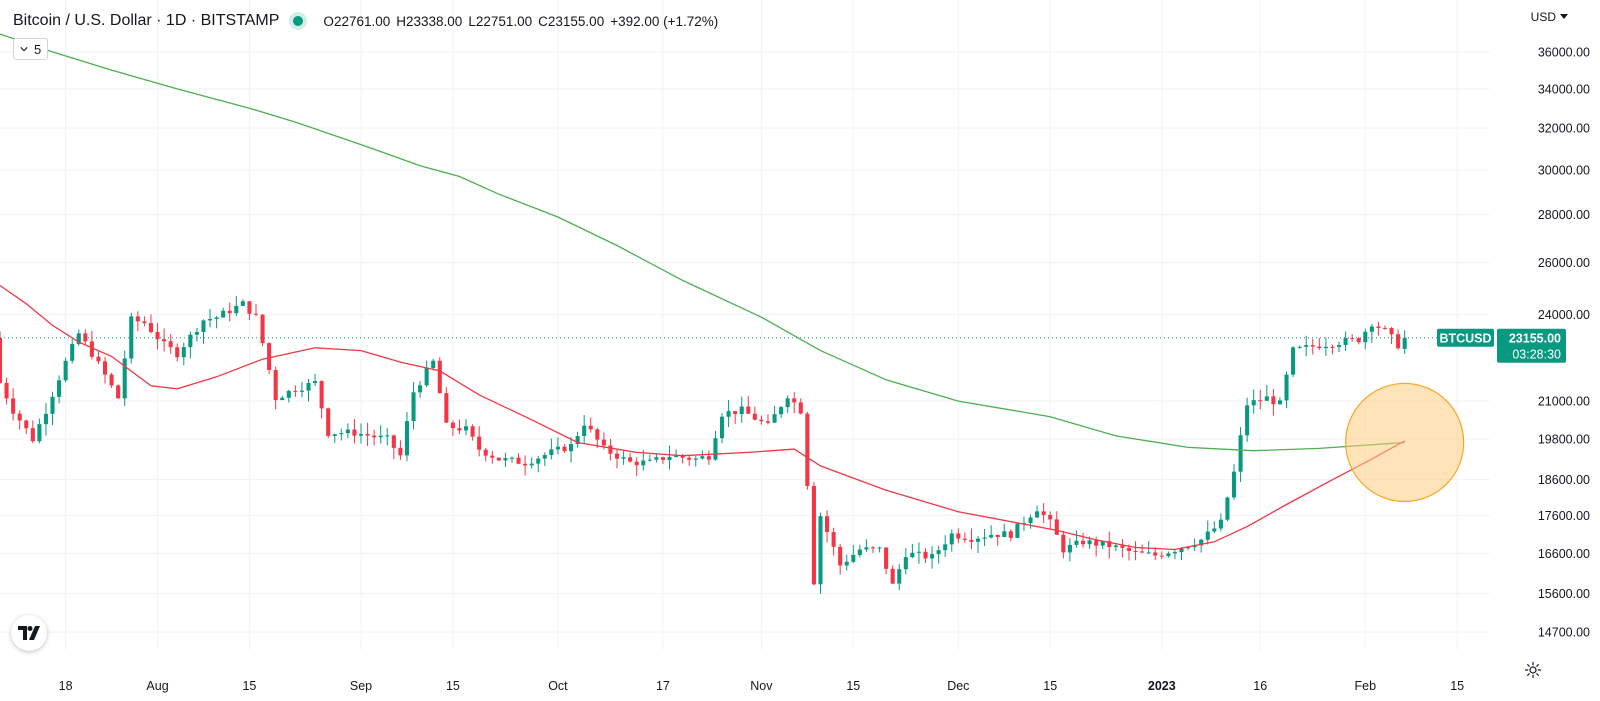 The image size is (1600, 701). What do you see at coordinates (362, 21) in the screenshot?
I see `open-value: 22761.00` at bounding box center [362, 21].